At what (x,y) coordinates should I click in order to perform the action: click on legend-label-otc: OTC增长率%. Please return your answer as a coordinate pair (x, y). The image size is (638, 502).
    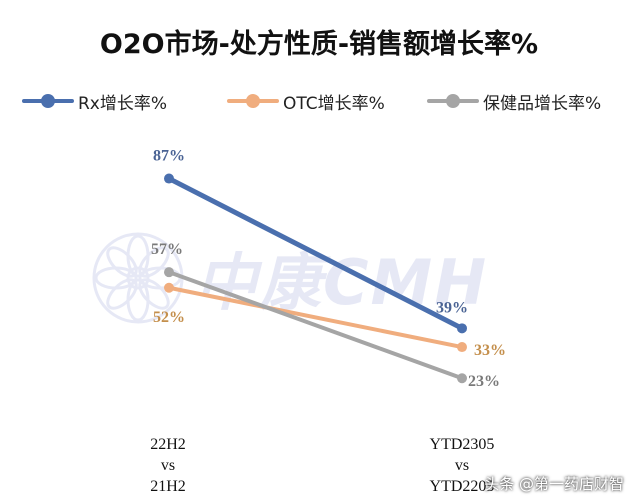
    Looking at the image, I should click on (334, 103).